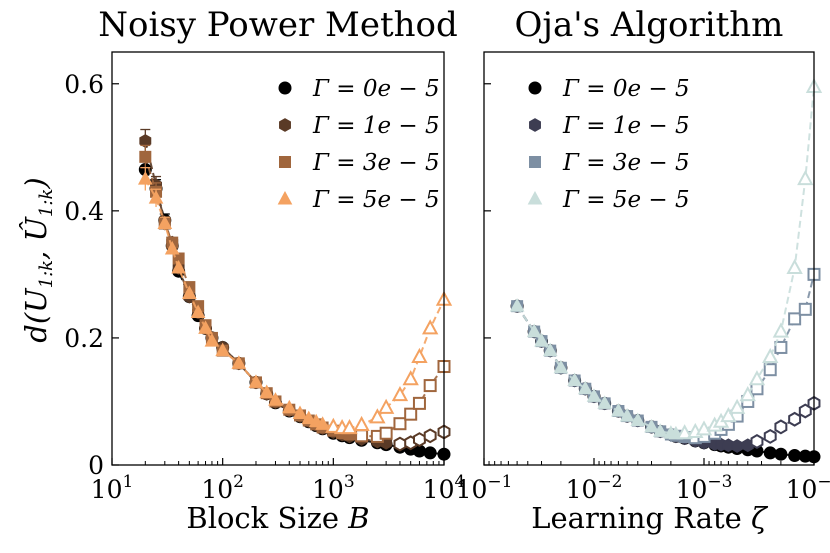  Describe the element at coordinates (376, 163) in the screenshot. I see `legend-label: Γ = 3e − 5` at that location.